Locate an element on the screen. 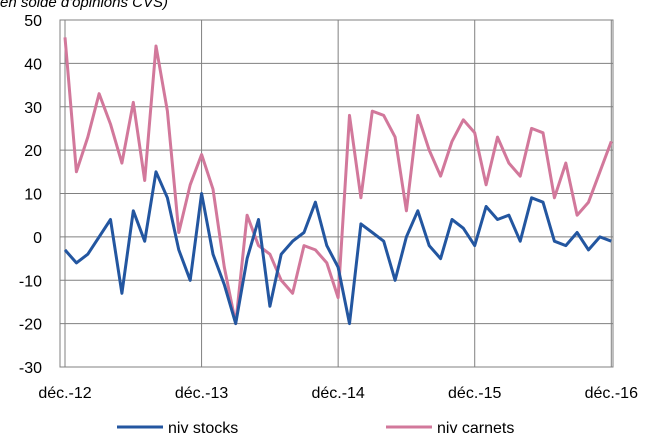  x-tick-label: déc.-15 is located at coordinates (474, 393).